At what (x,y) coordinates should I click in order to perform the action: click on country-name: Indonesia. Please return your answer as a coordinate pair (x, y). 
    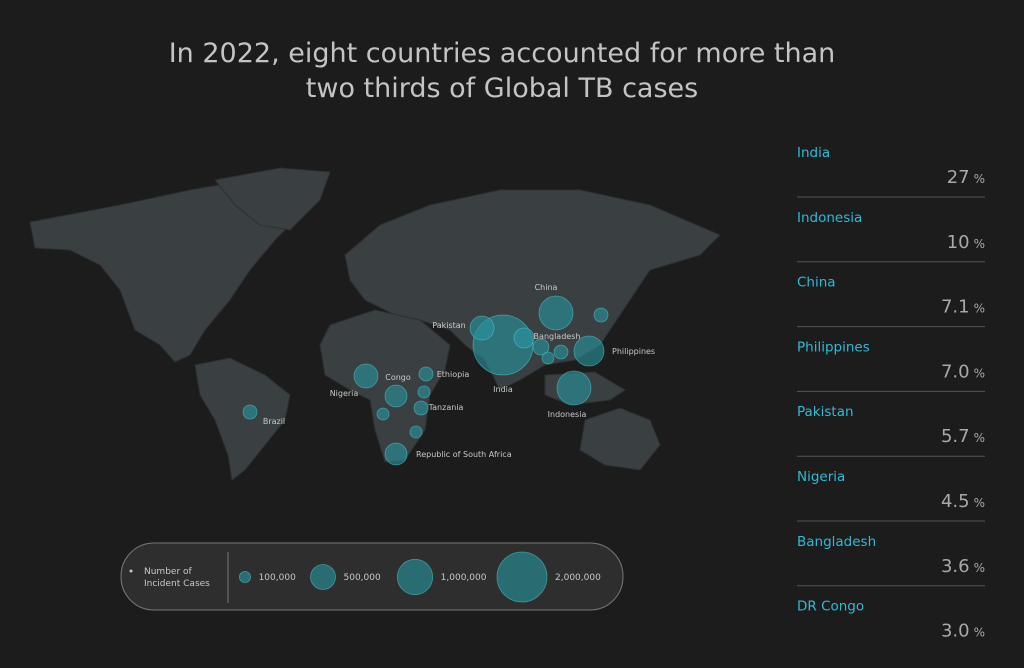
    Looking at the image, I should click on (829, 218).